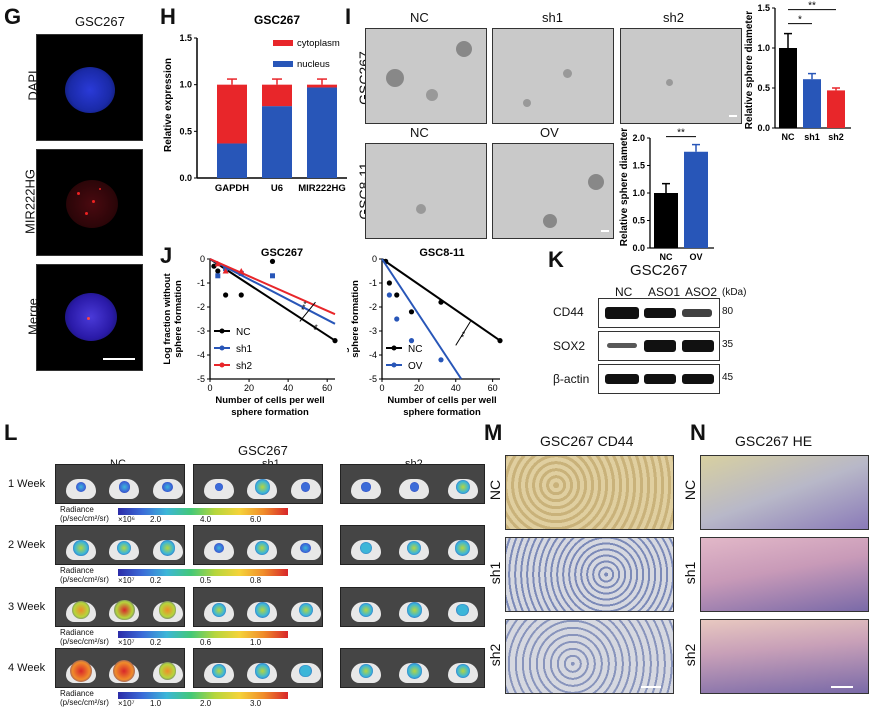  What do you see at coordinates (222, 331) in the screenshot?
I see `j-legend-marker-NC` at bounding box center [222, 331].